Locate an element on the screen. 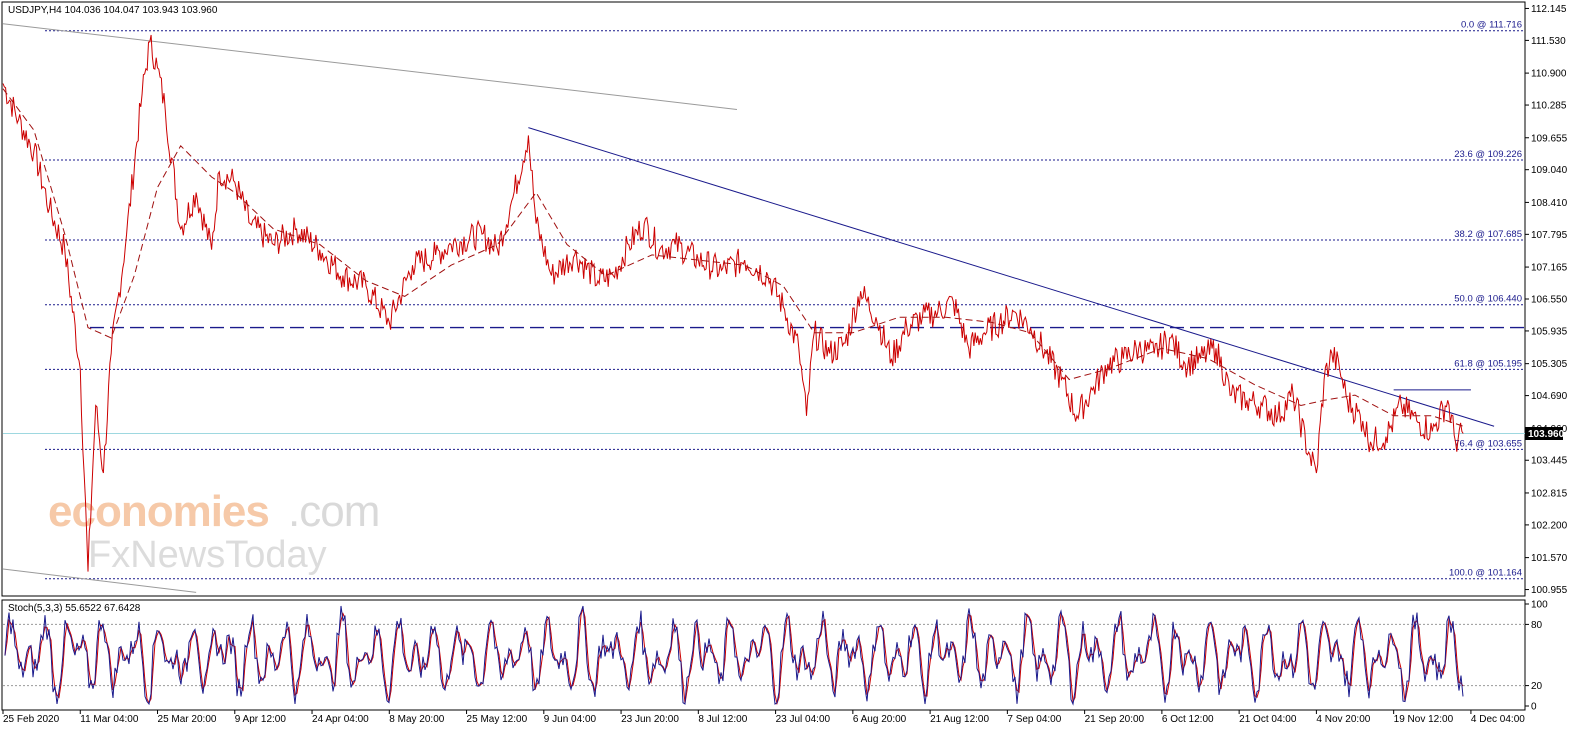 The height and width of the screenshot is (748, 1596). x-tick-label: 25 May 12:00 is located at coordinates (497, 719).